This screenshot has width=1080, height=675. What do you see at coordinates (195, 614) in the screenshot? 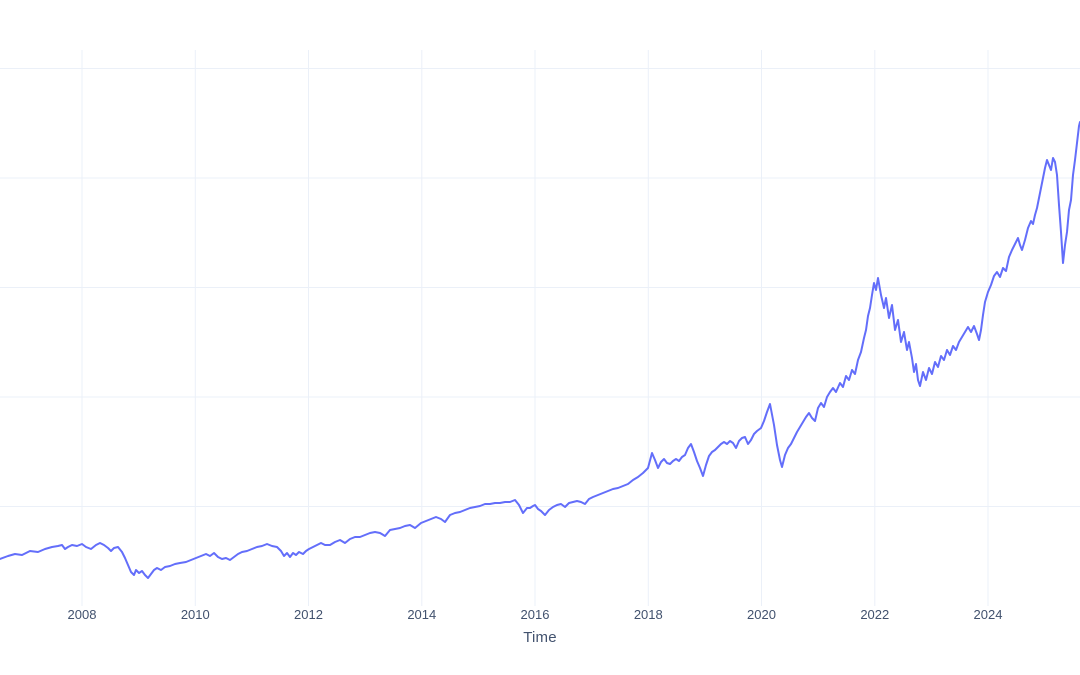
I see `x-tick-label: 2010` at bounding box center [195, 614].